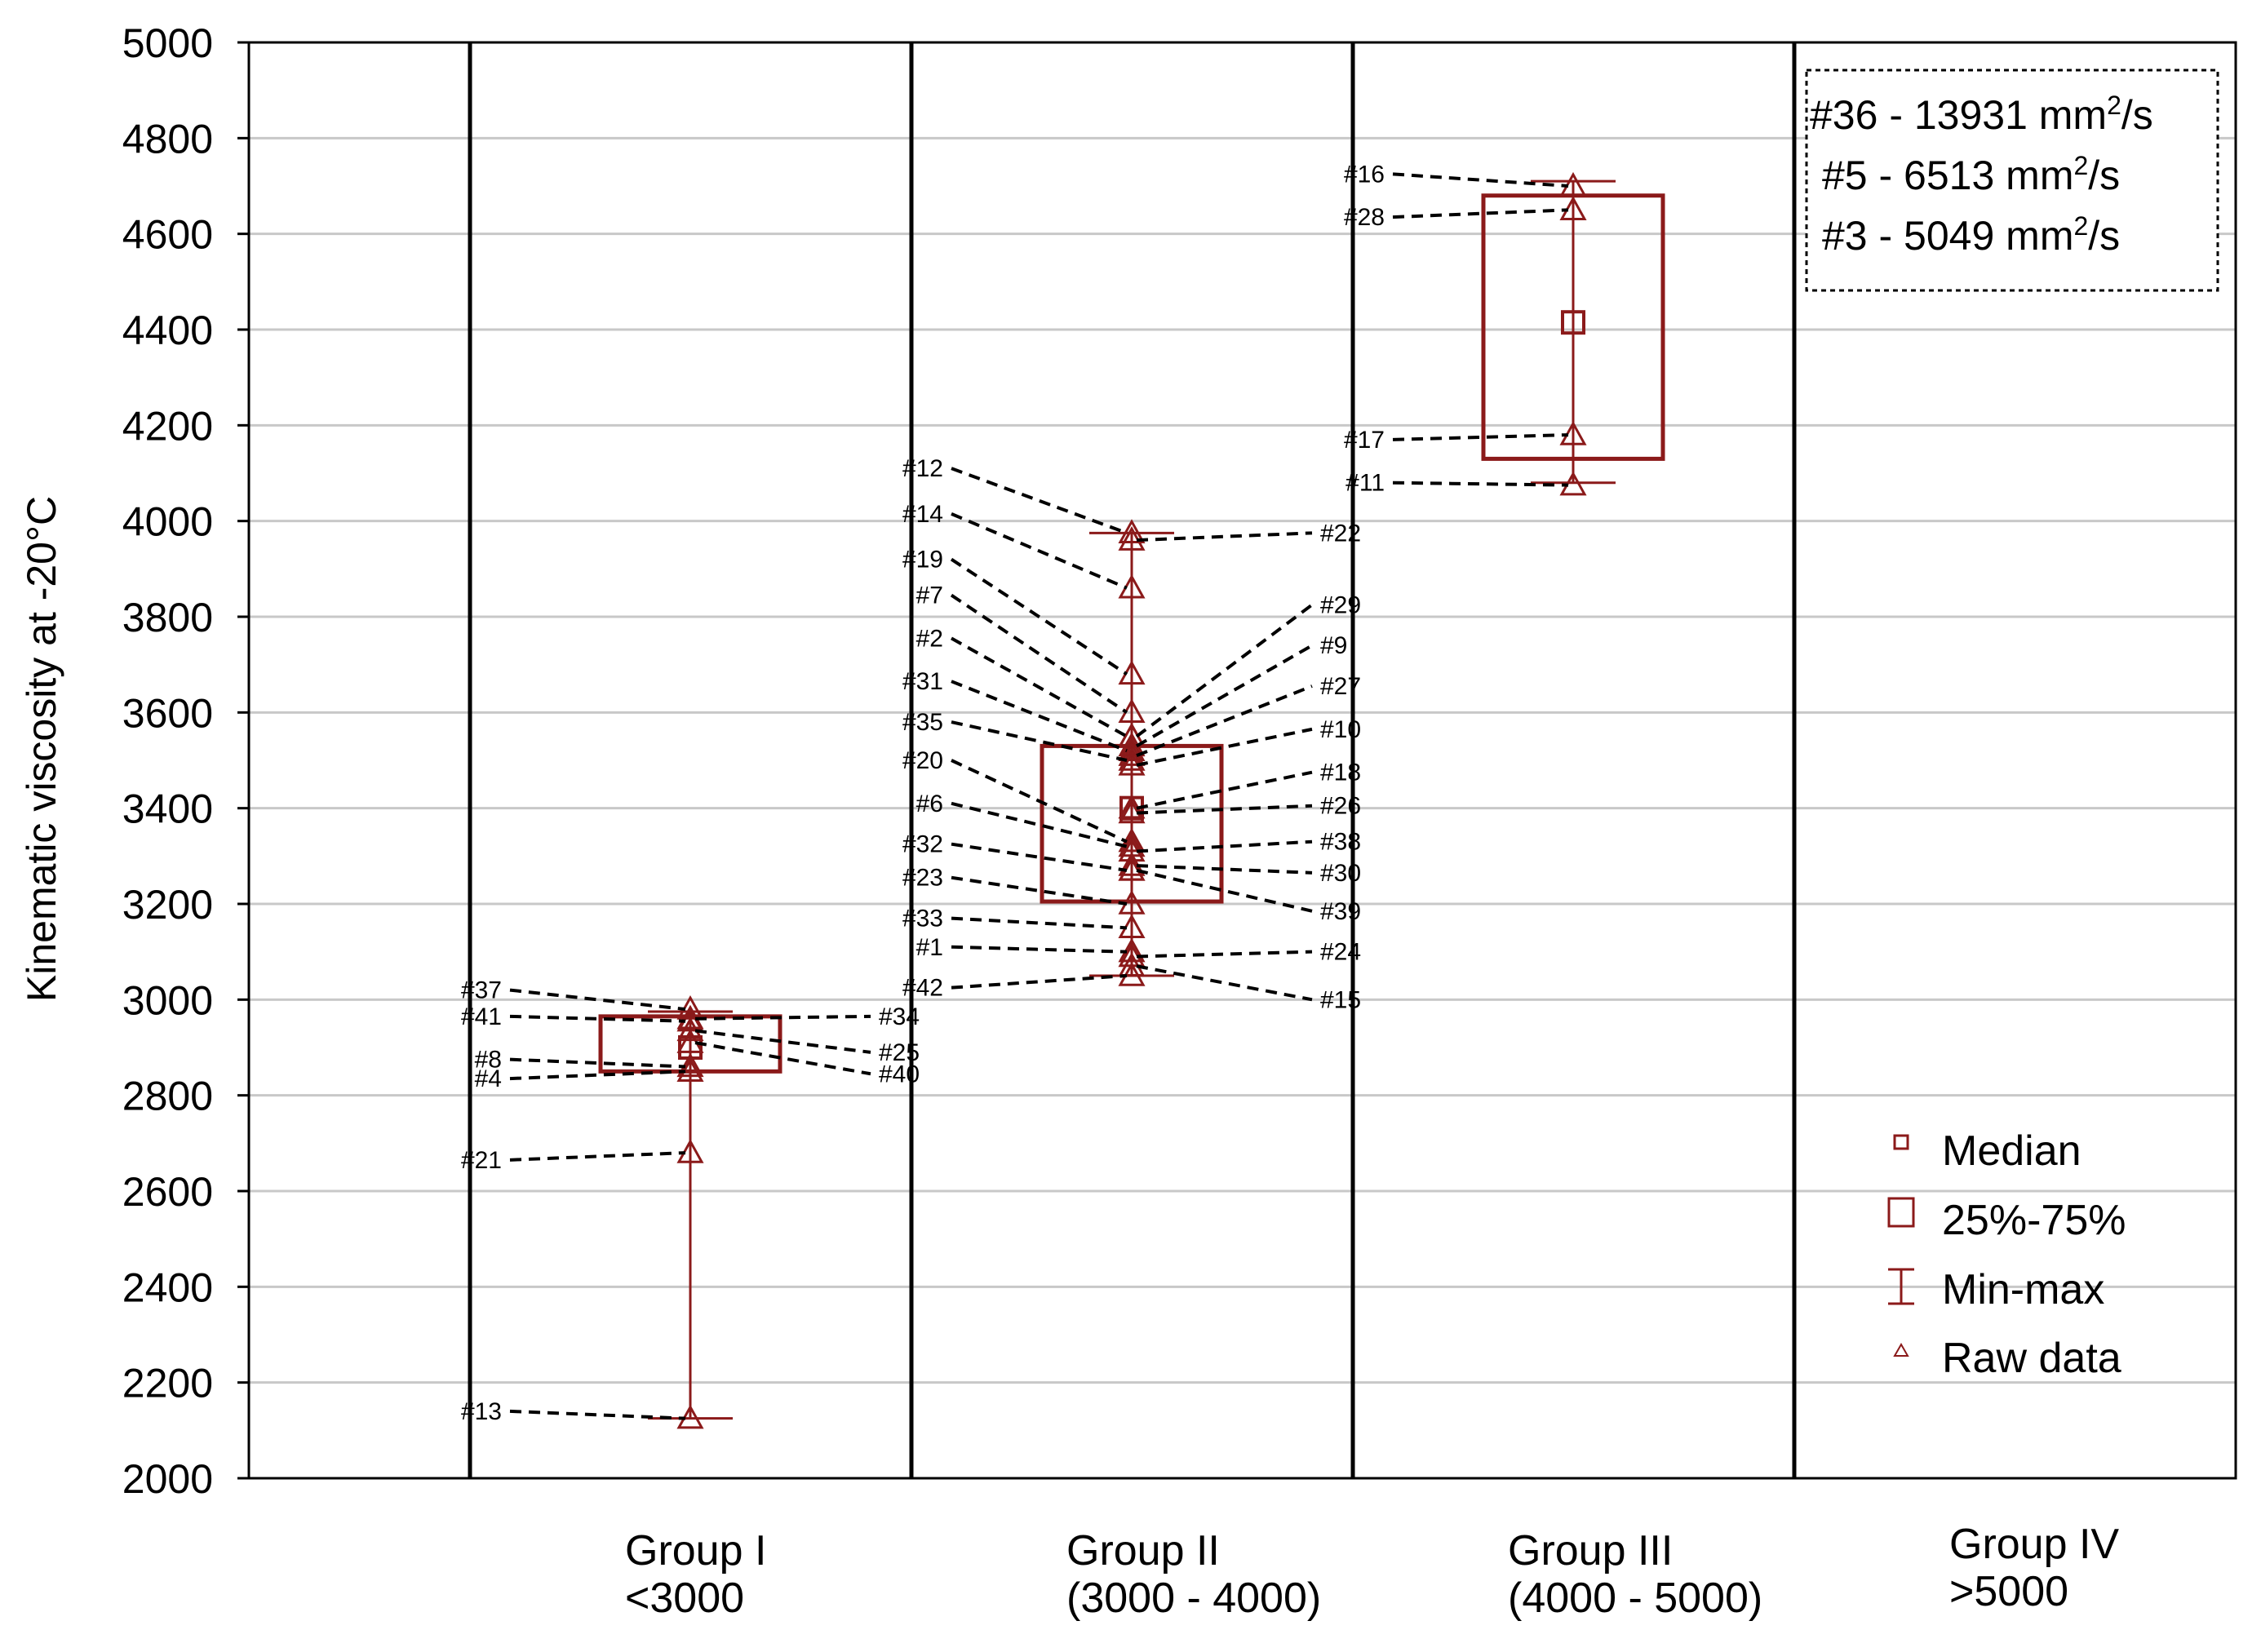 The image size is (2261, 1652). What do you see at coordinates (167, 330) in the screenshot?
I see `y-tick-label: 4400` at bounding box center [167, 330].